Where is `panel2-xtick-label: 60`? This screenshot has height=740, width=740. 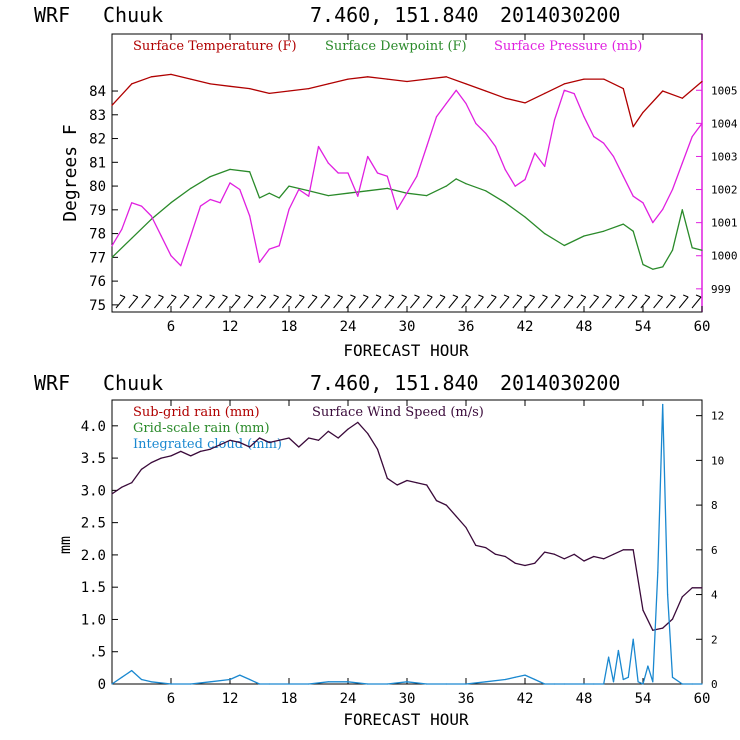 panel2-xtick-label: 60 is located at coordinates (702, 699).